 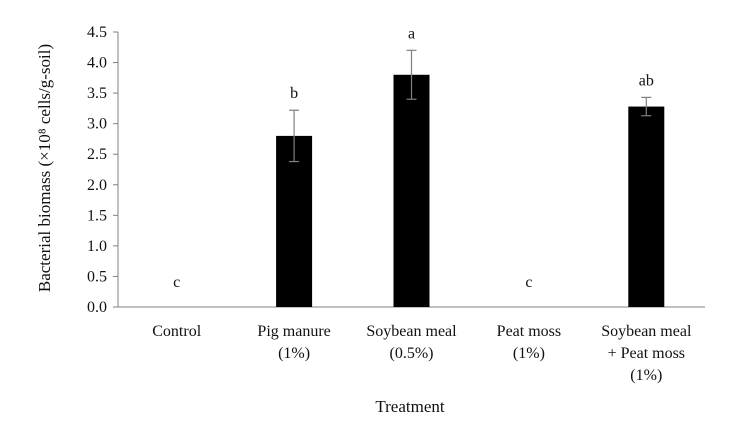 I want to click on significance-label: b, so click(x=294, y=93).